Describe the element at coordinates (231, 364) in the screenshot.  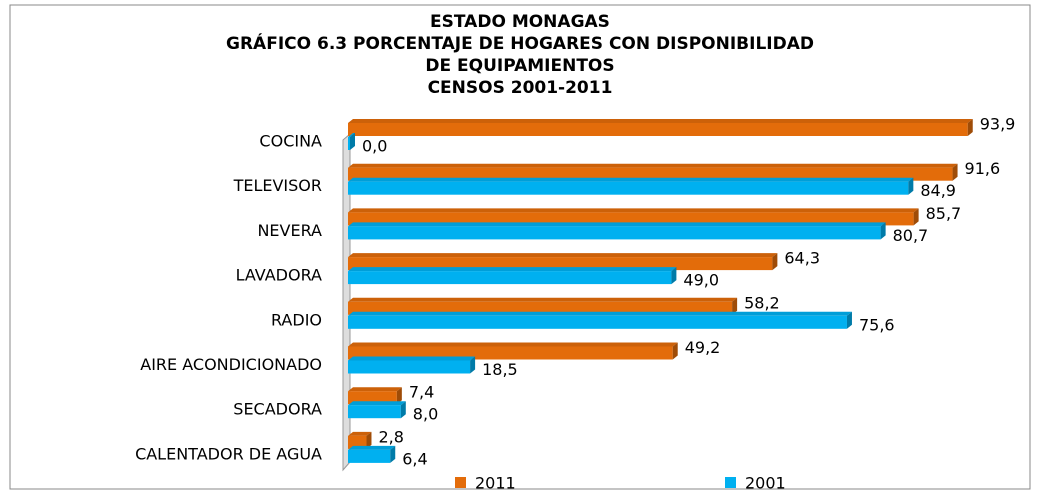
I see `y-tick-label: AIRE ACONDICIONADO` at that location.